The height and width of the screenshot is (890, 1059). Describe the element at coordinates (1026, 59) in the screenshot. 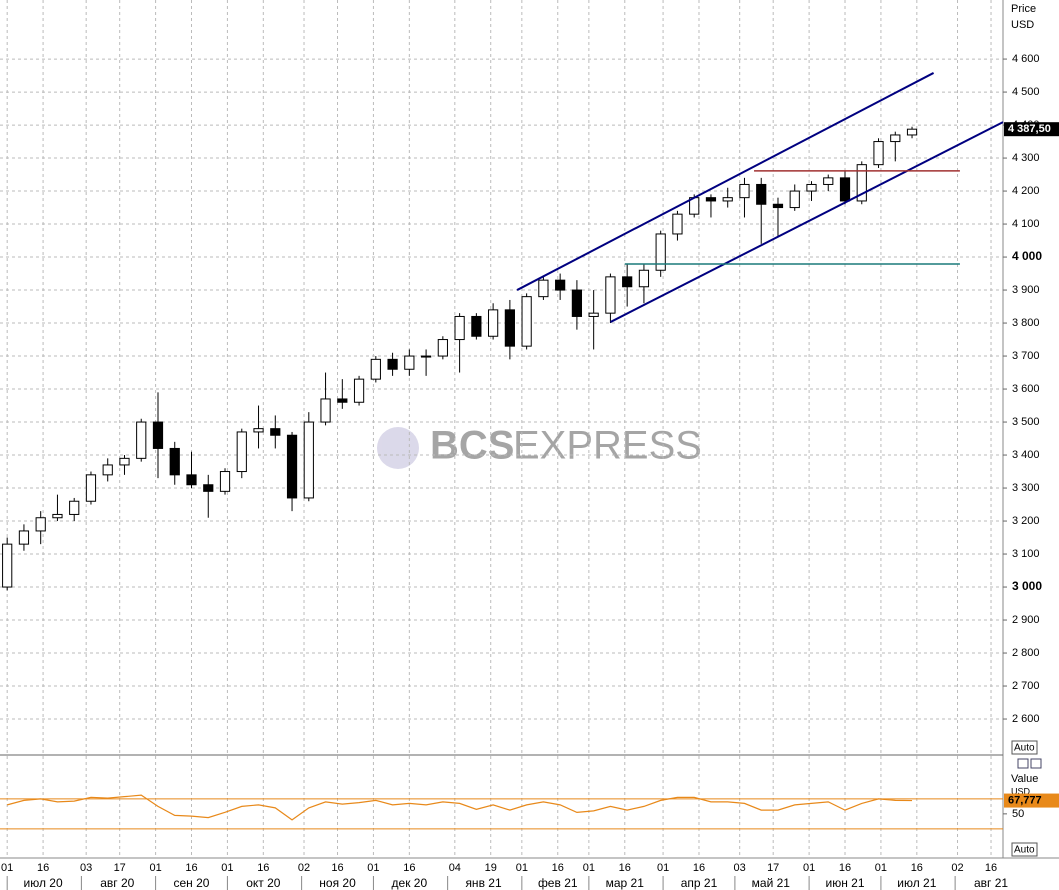

I see `y-tick-label: 4 600` at that location.